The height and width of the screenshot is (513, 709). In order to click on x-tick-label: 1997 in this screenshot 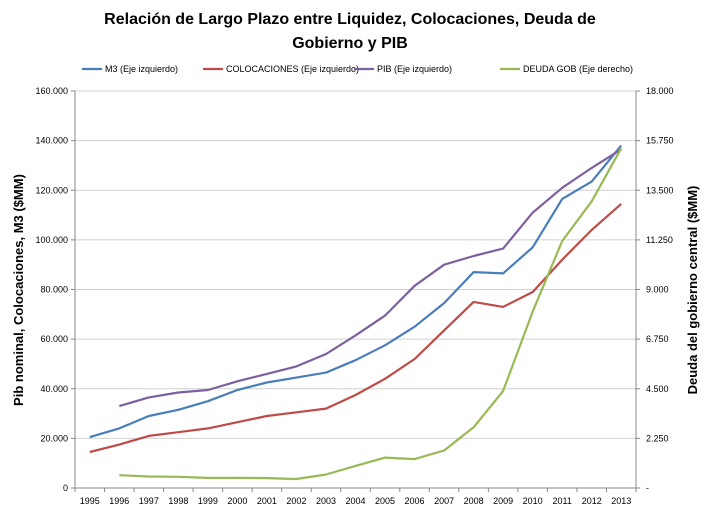, I will do `click(149, 501)`.